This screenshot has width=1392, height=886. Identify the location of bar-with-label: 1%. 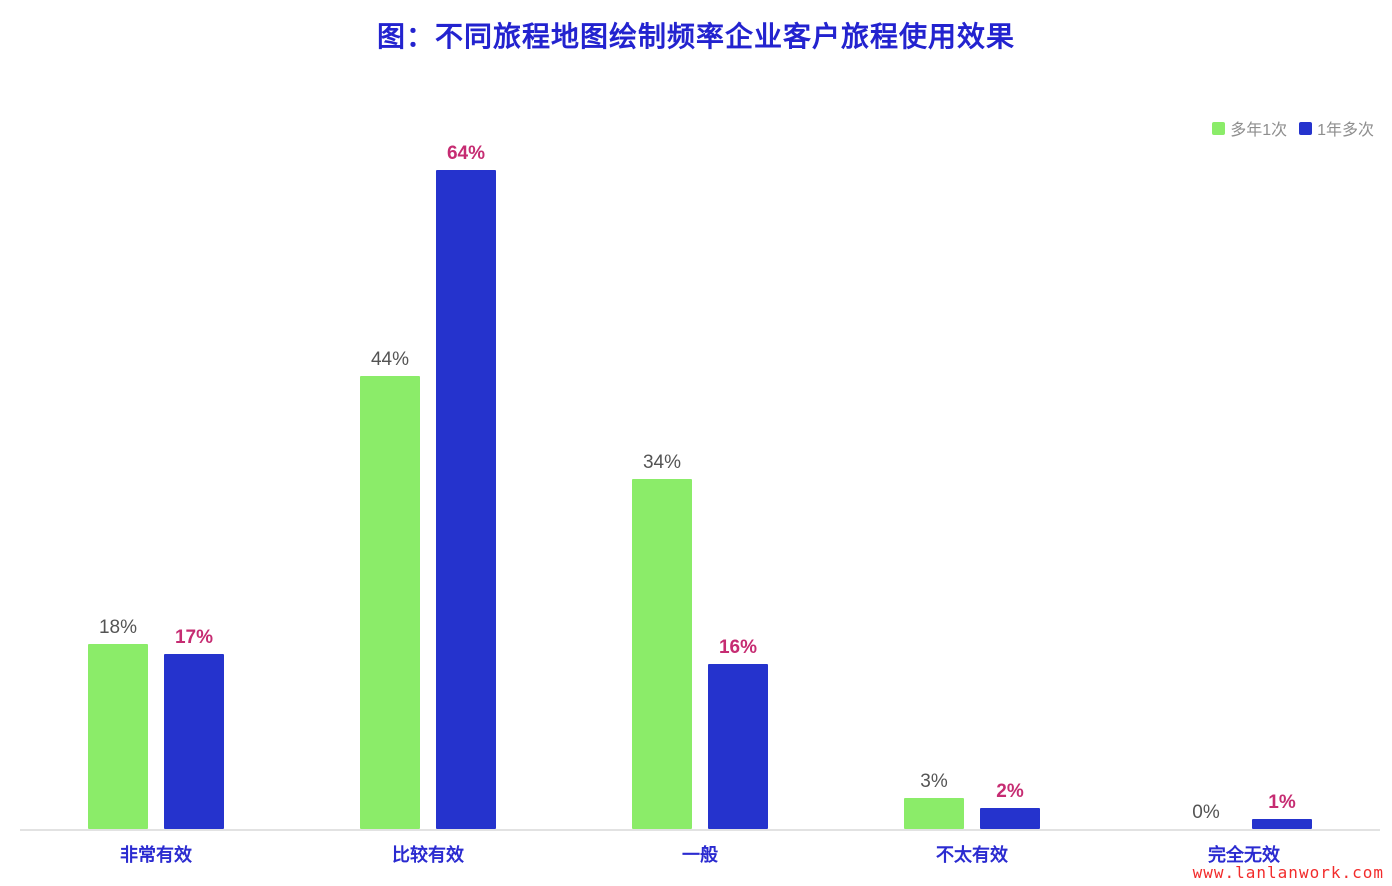
(1282, 811).